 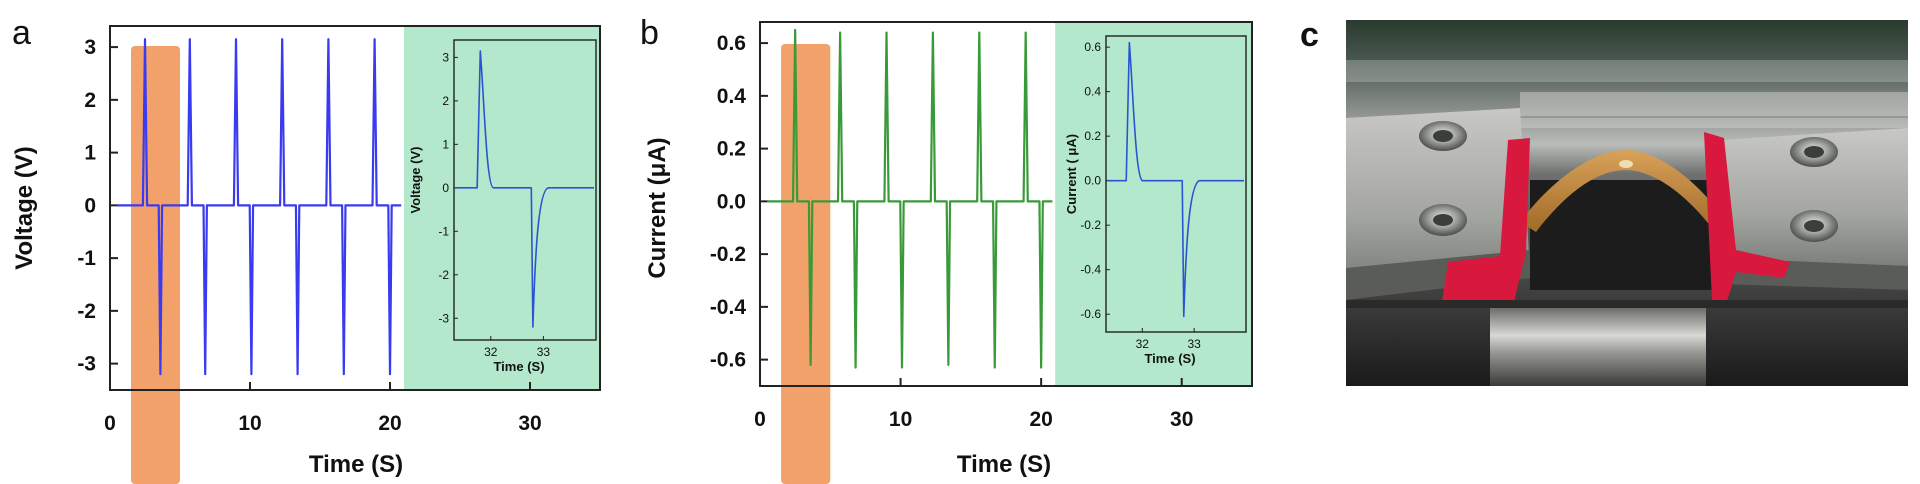 I want to click on y-tick-label: -2, so click(x=86, y=311).